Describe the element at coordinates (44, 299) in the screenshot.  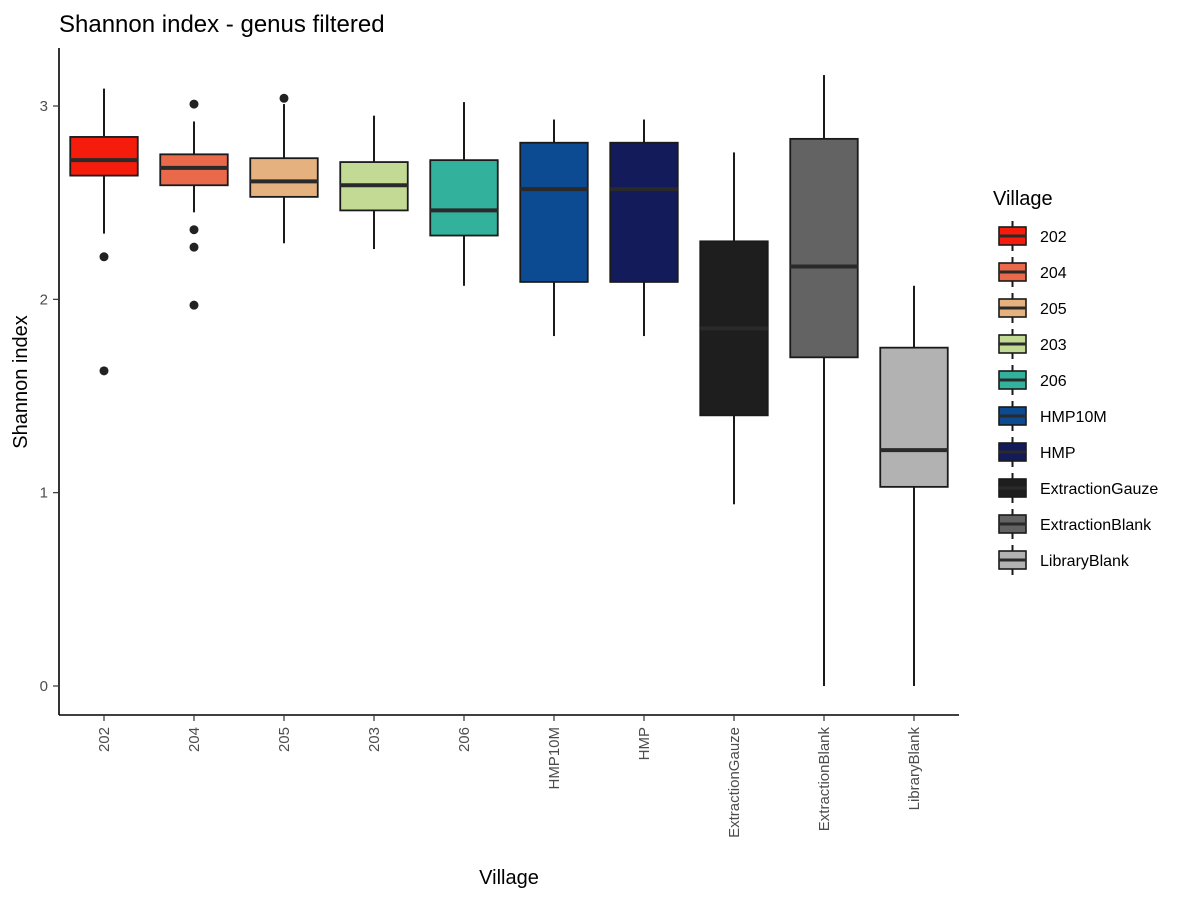
I see `y-tick-label: 2` at that location.